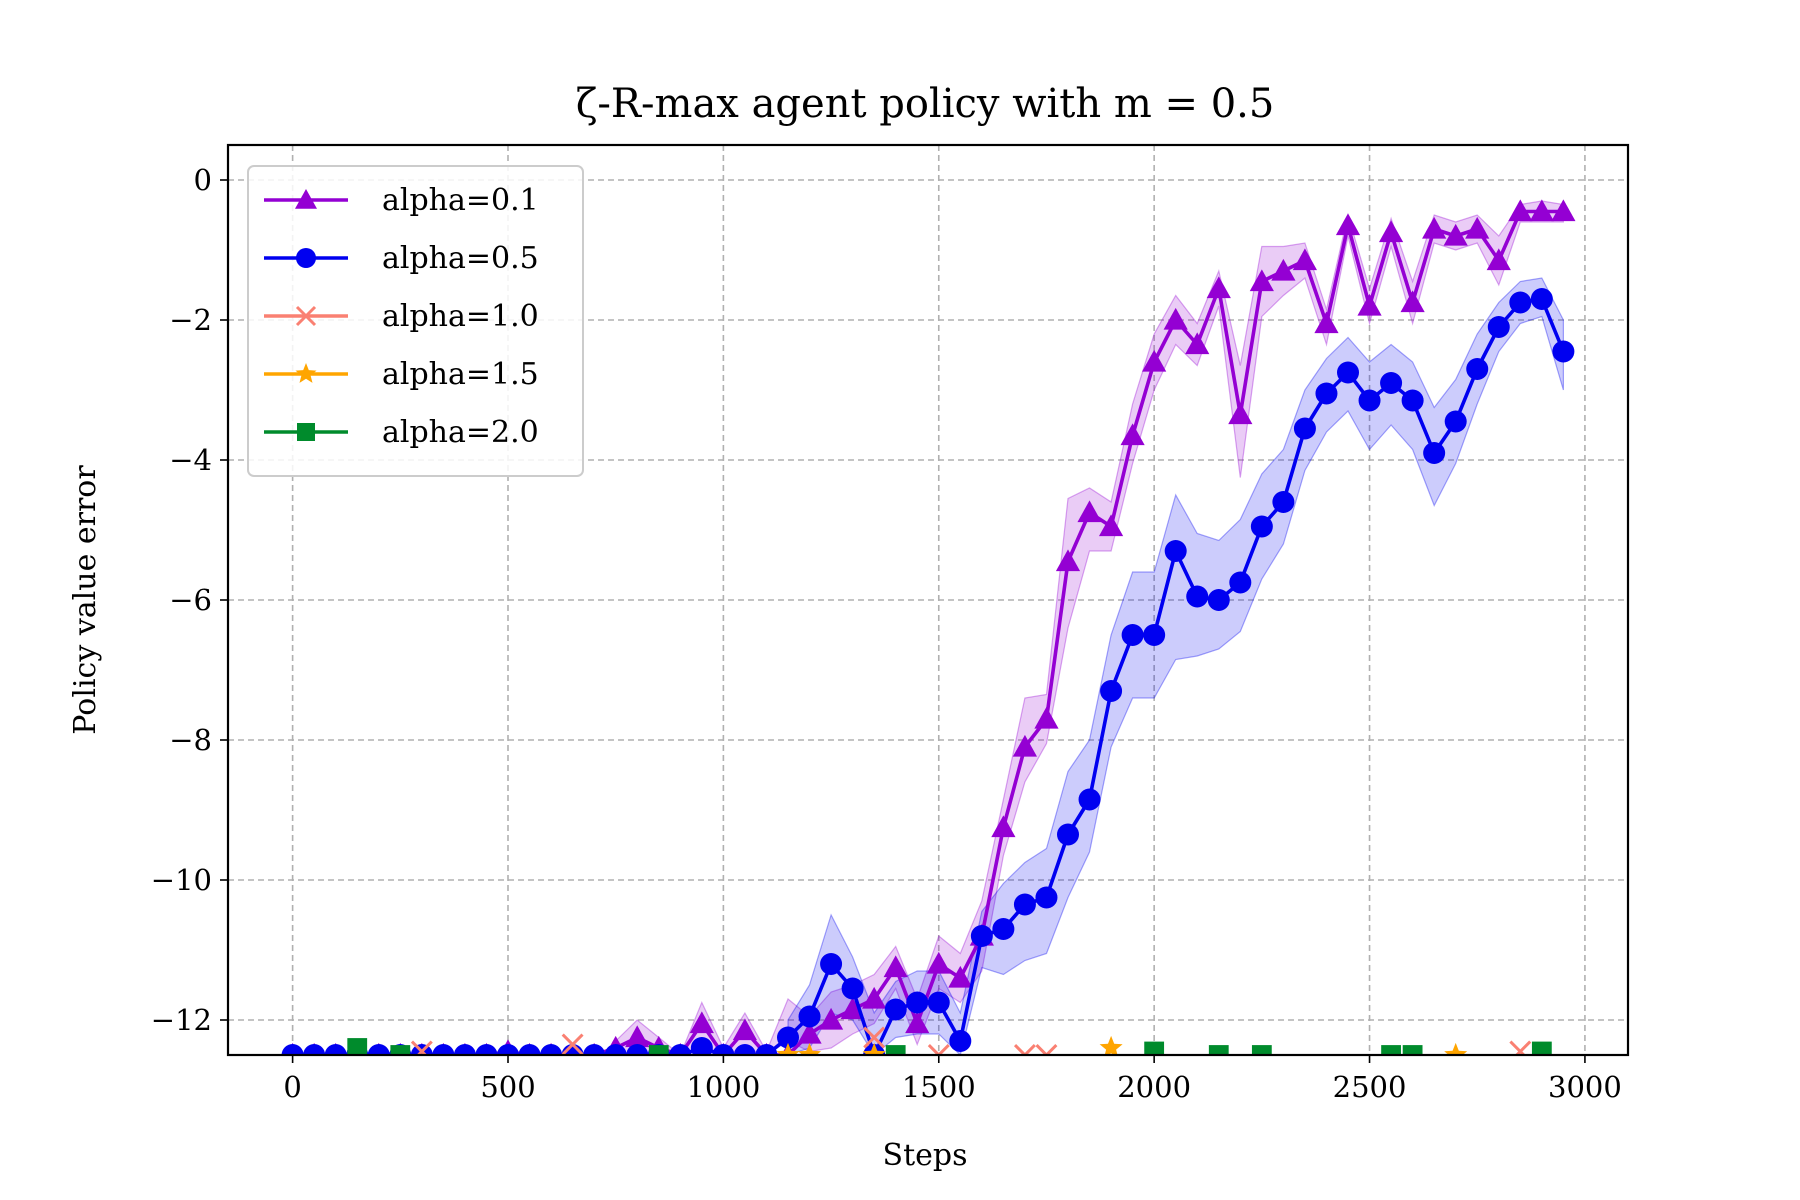 The width and height of the screenshot is (1800, 1200). Describe the element at coordinates (460, 200) in the screenshot. I see `legend-label: alpha=0.1` at that location.